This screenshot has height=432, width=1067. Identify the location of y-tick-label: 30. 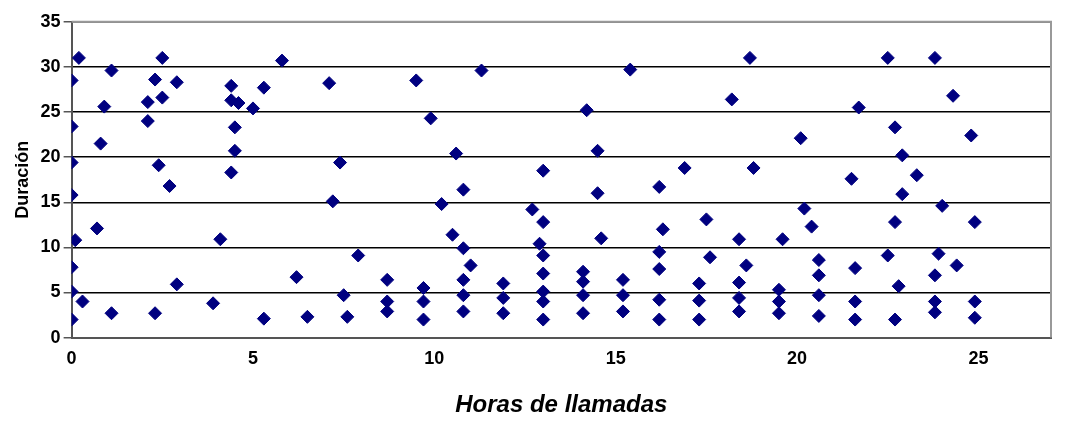
(50, 65).